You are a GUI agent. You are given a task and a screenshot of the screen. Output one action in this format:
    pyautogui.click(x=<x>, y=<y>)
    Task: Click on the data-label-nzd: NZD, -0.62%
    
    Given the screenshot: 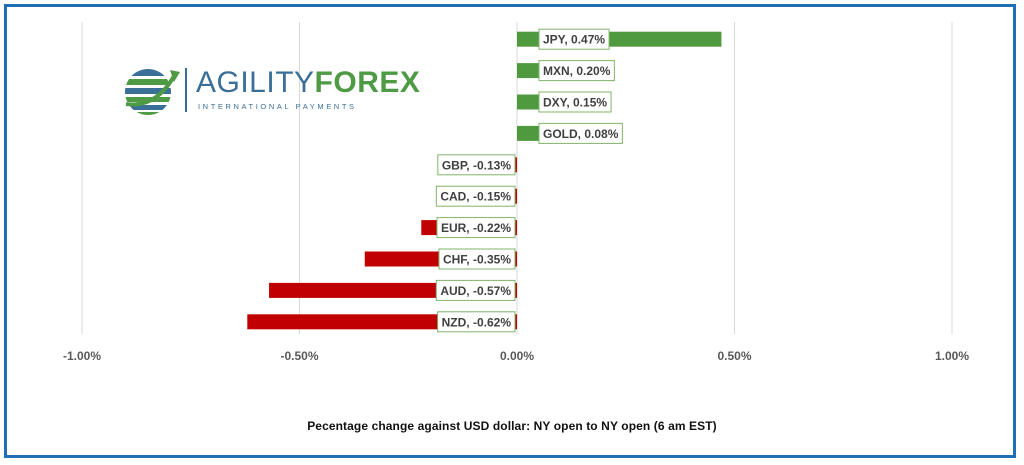 What is the action you would take?
    pyautogui.click(x=476, y=322)
    